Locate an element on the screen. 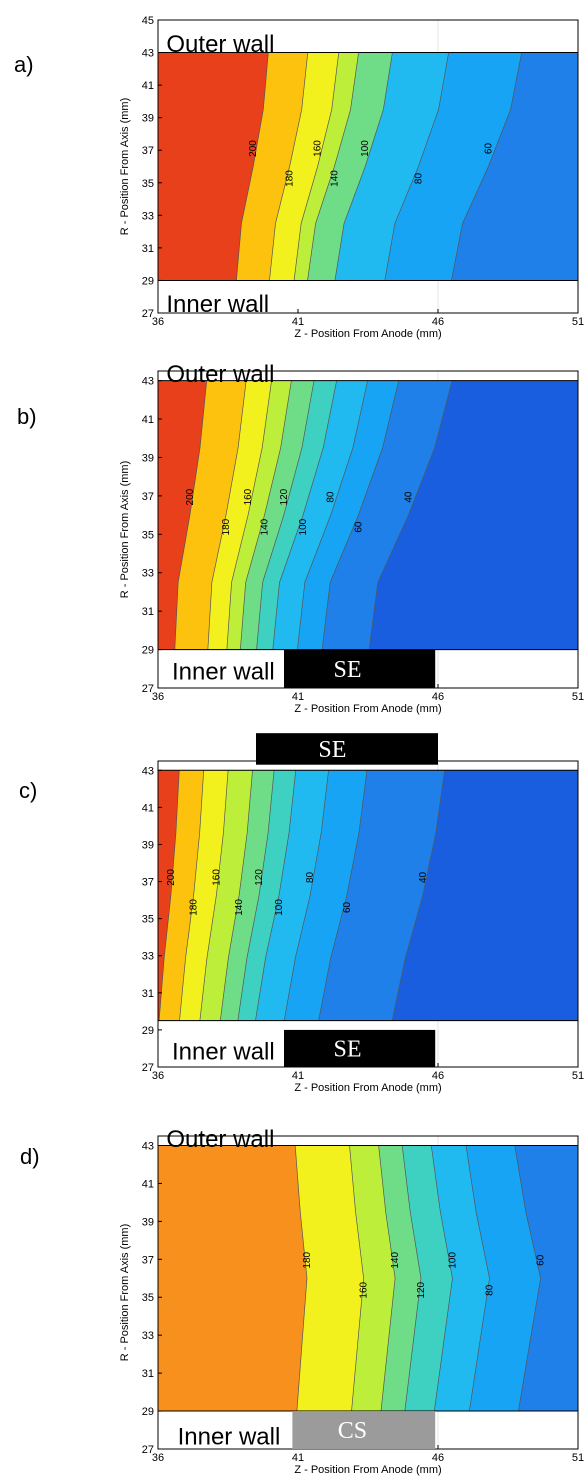  x-tick-label: 41 is located at coordinates (298, 697).